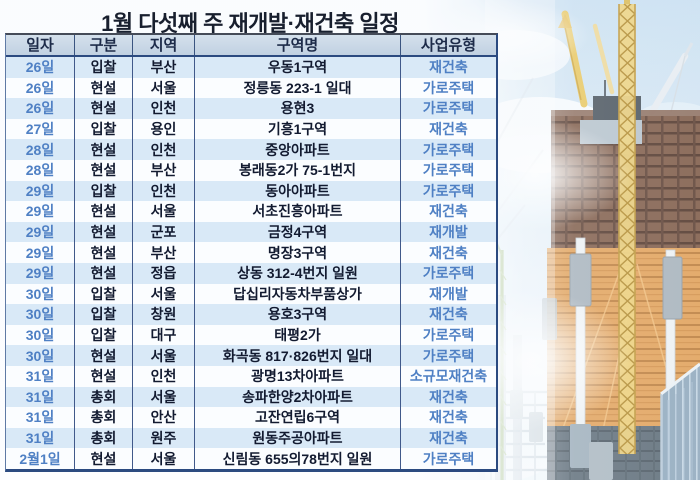  What do you see at coordinates (40, 129) in the screenshot?
I see `cell-date: 27일` at bounding box center [40, 129].